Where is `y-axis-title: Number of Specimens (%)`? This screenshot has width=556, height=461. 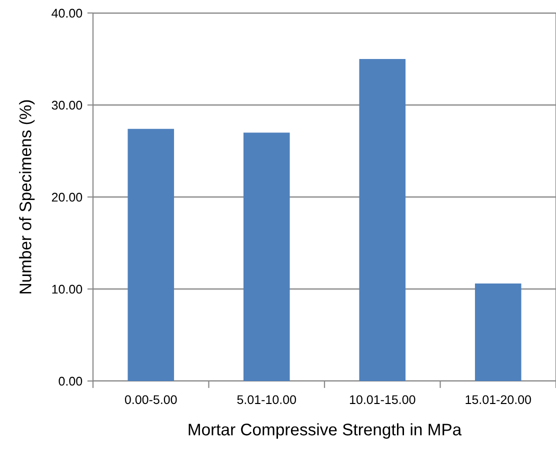
y-axis-title: Number of Specimens (%) is located at coordinates (27, 197).